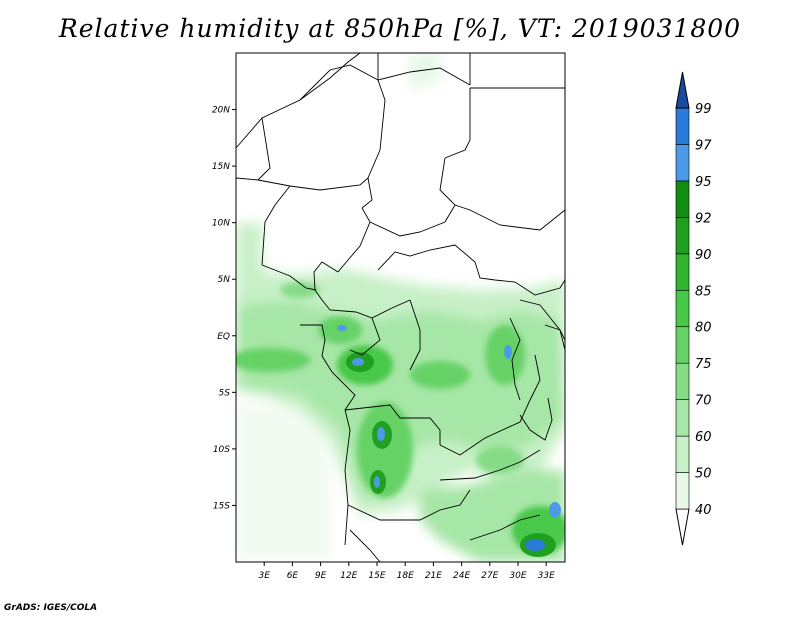 This screenshot has width=800, height=618. Describe the element at coordinates (221, 506) in the screenshot. I see `lat-tick-label: 15S` at that location.